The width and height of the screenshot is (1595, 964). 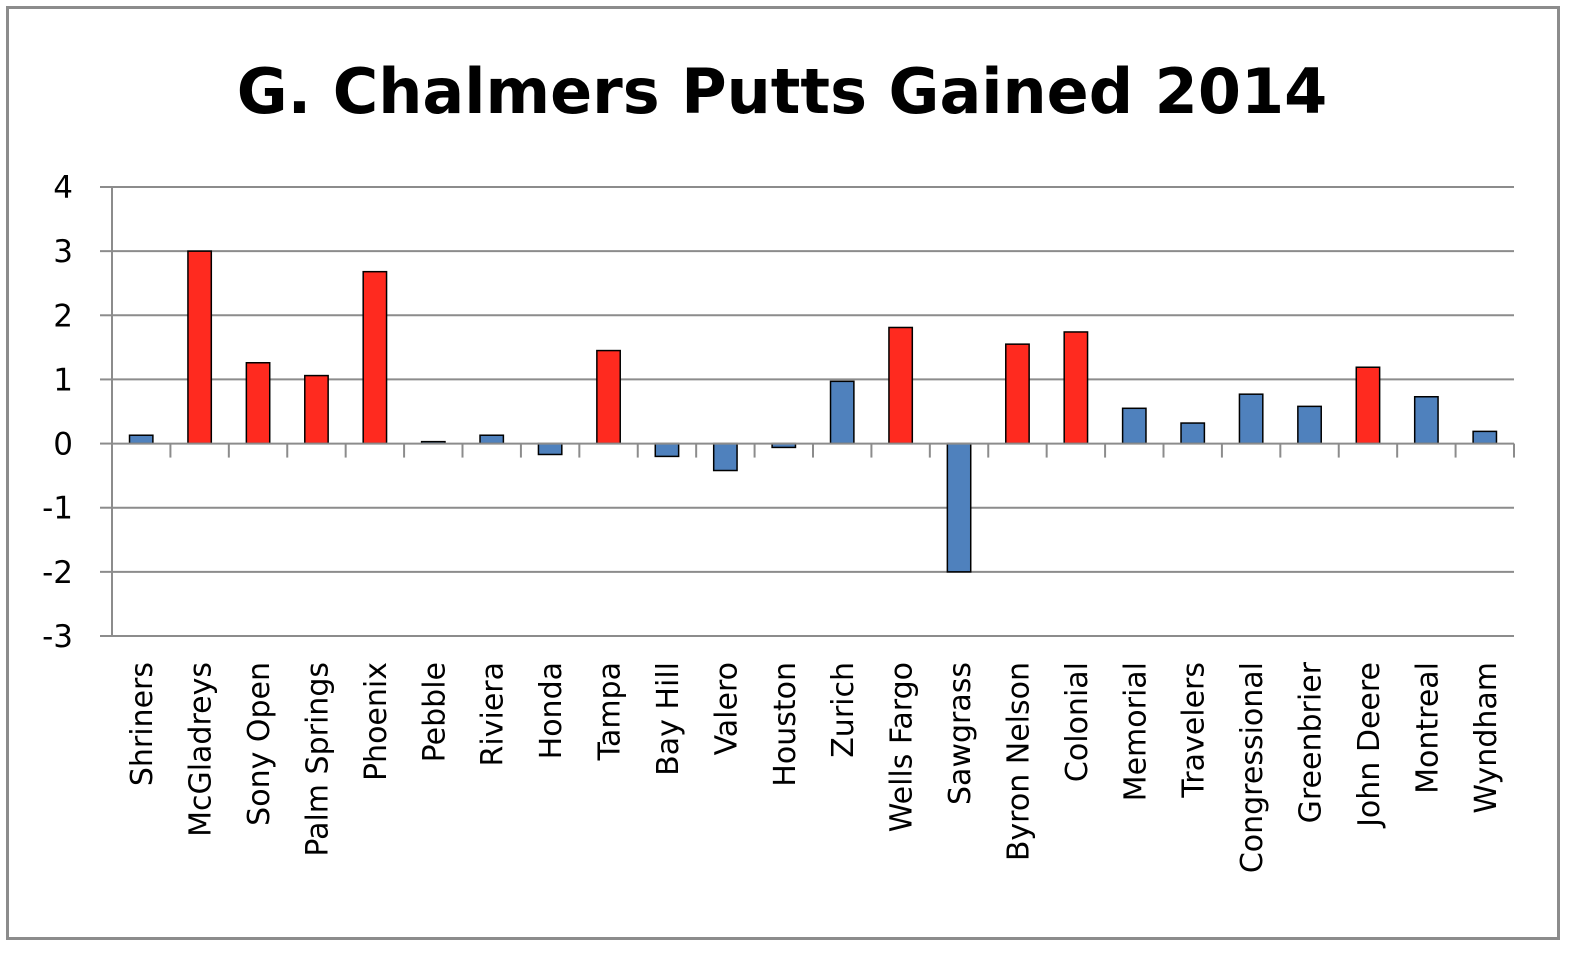 What do you see at coordinates (1426, 420) in the screenshot?
I see `bar-montreal` at bounding box center [1426, 420].